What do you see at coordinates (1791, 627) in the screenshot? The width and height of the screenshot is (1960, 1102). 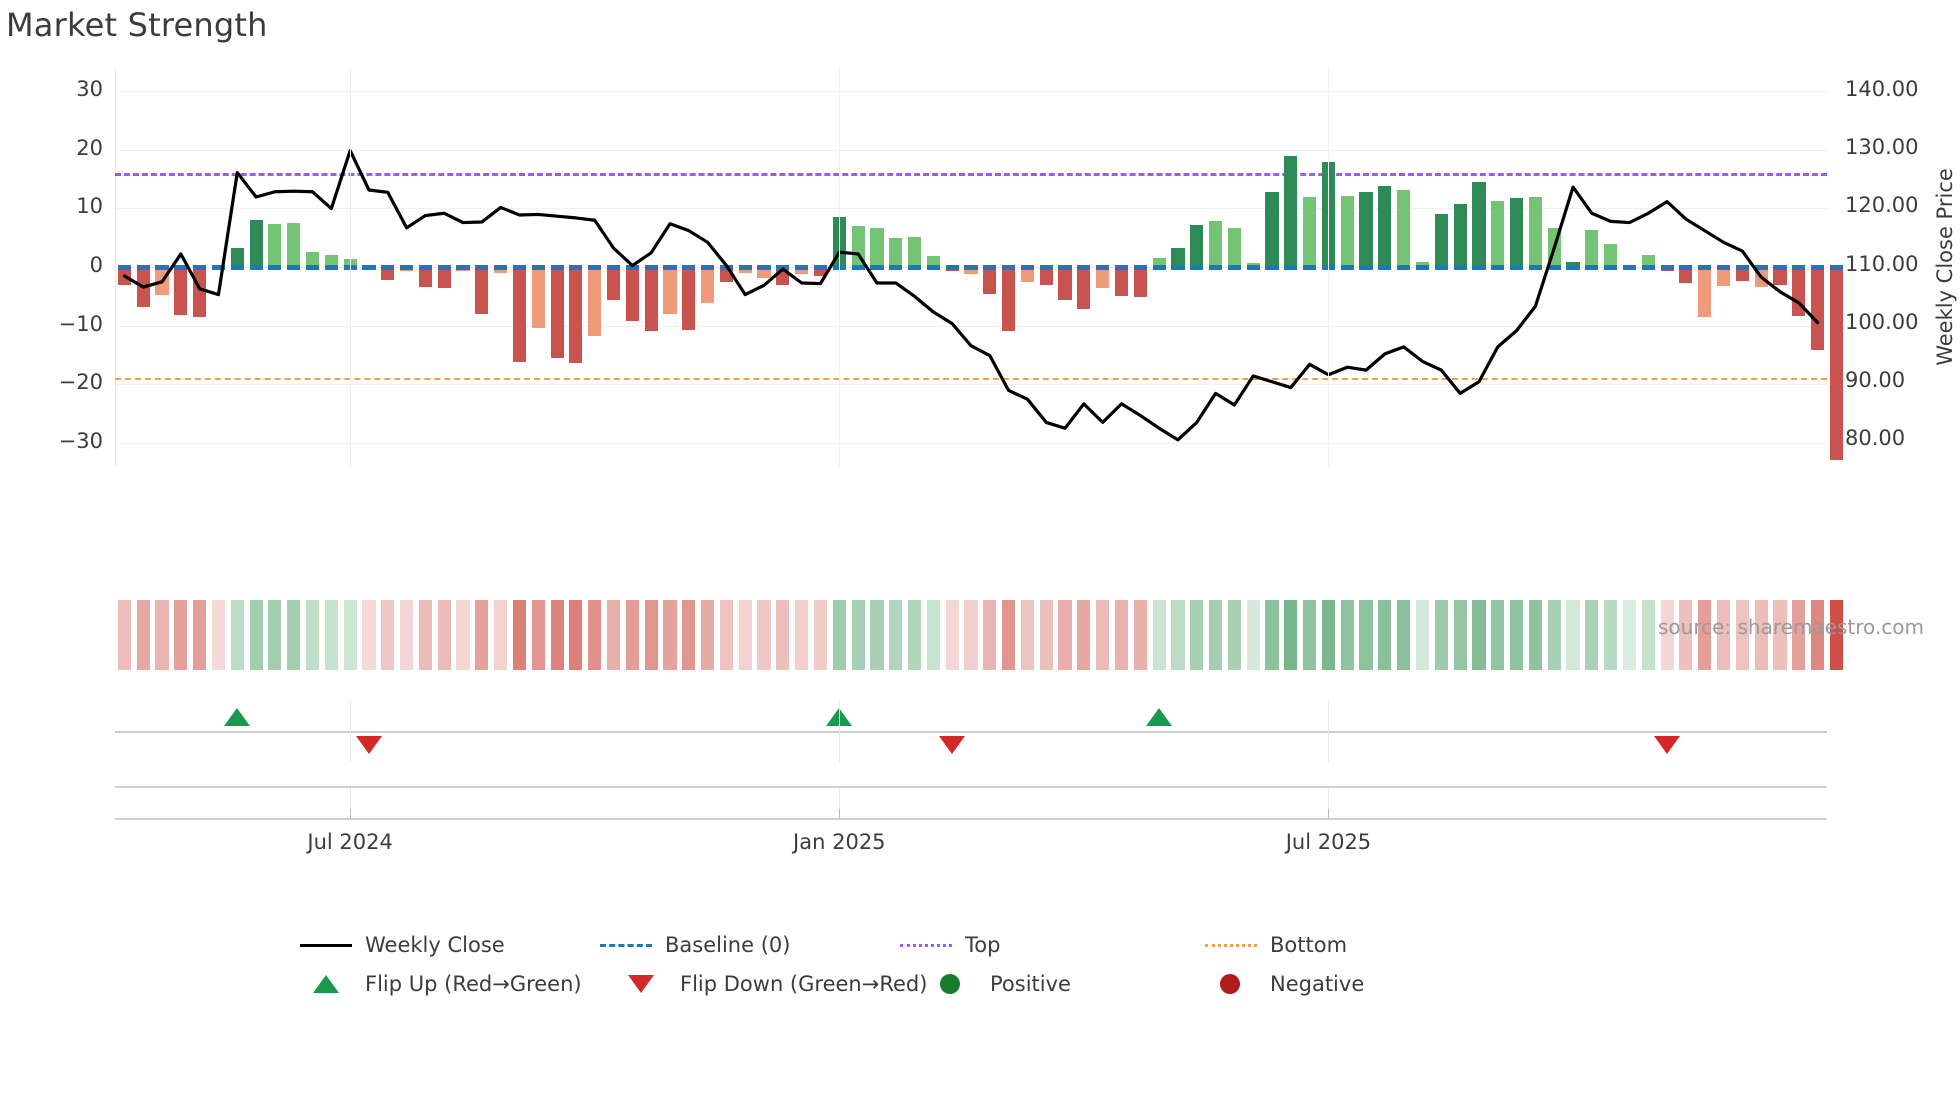 I see `source-attribution: source: sharemaestro.com` at bounding box center [1791, 627].